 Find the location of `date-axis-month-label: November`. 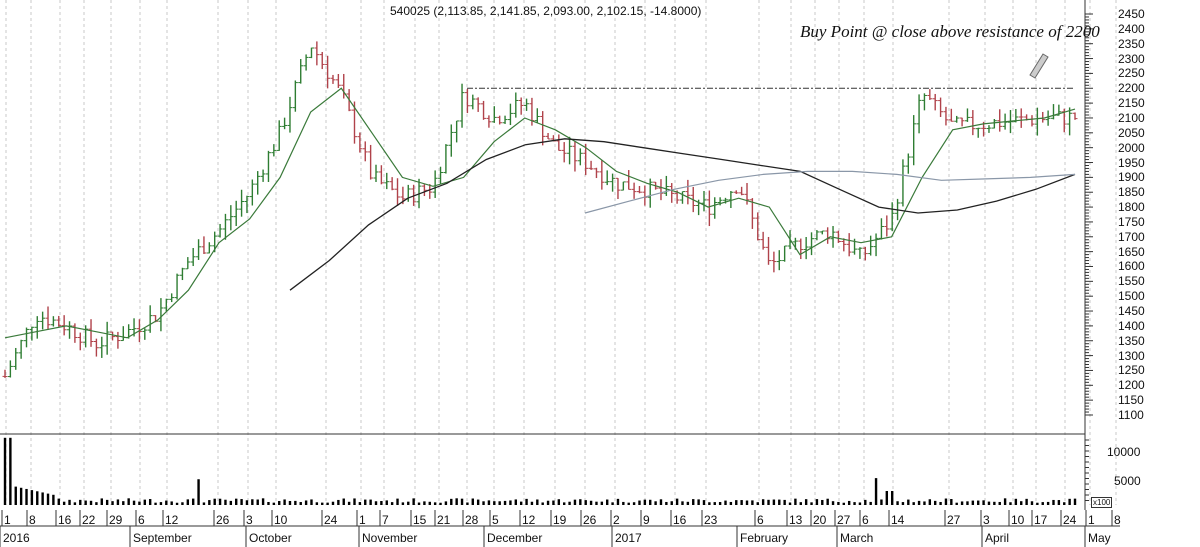

date-axis-month-label: November is located at coordinates (390, 538).